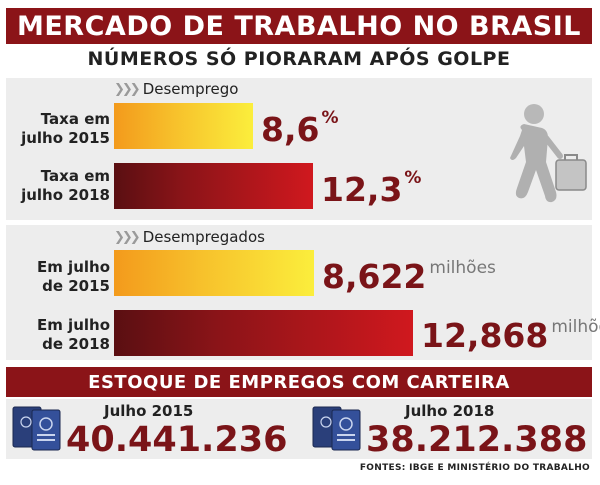 This screenshot has height=485, width=600. What do you see at coordinates (477, 440) in the screenshot?
I see `stock-value-2018: 38.212.388` at bounding box center [477, 440].